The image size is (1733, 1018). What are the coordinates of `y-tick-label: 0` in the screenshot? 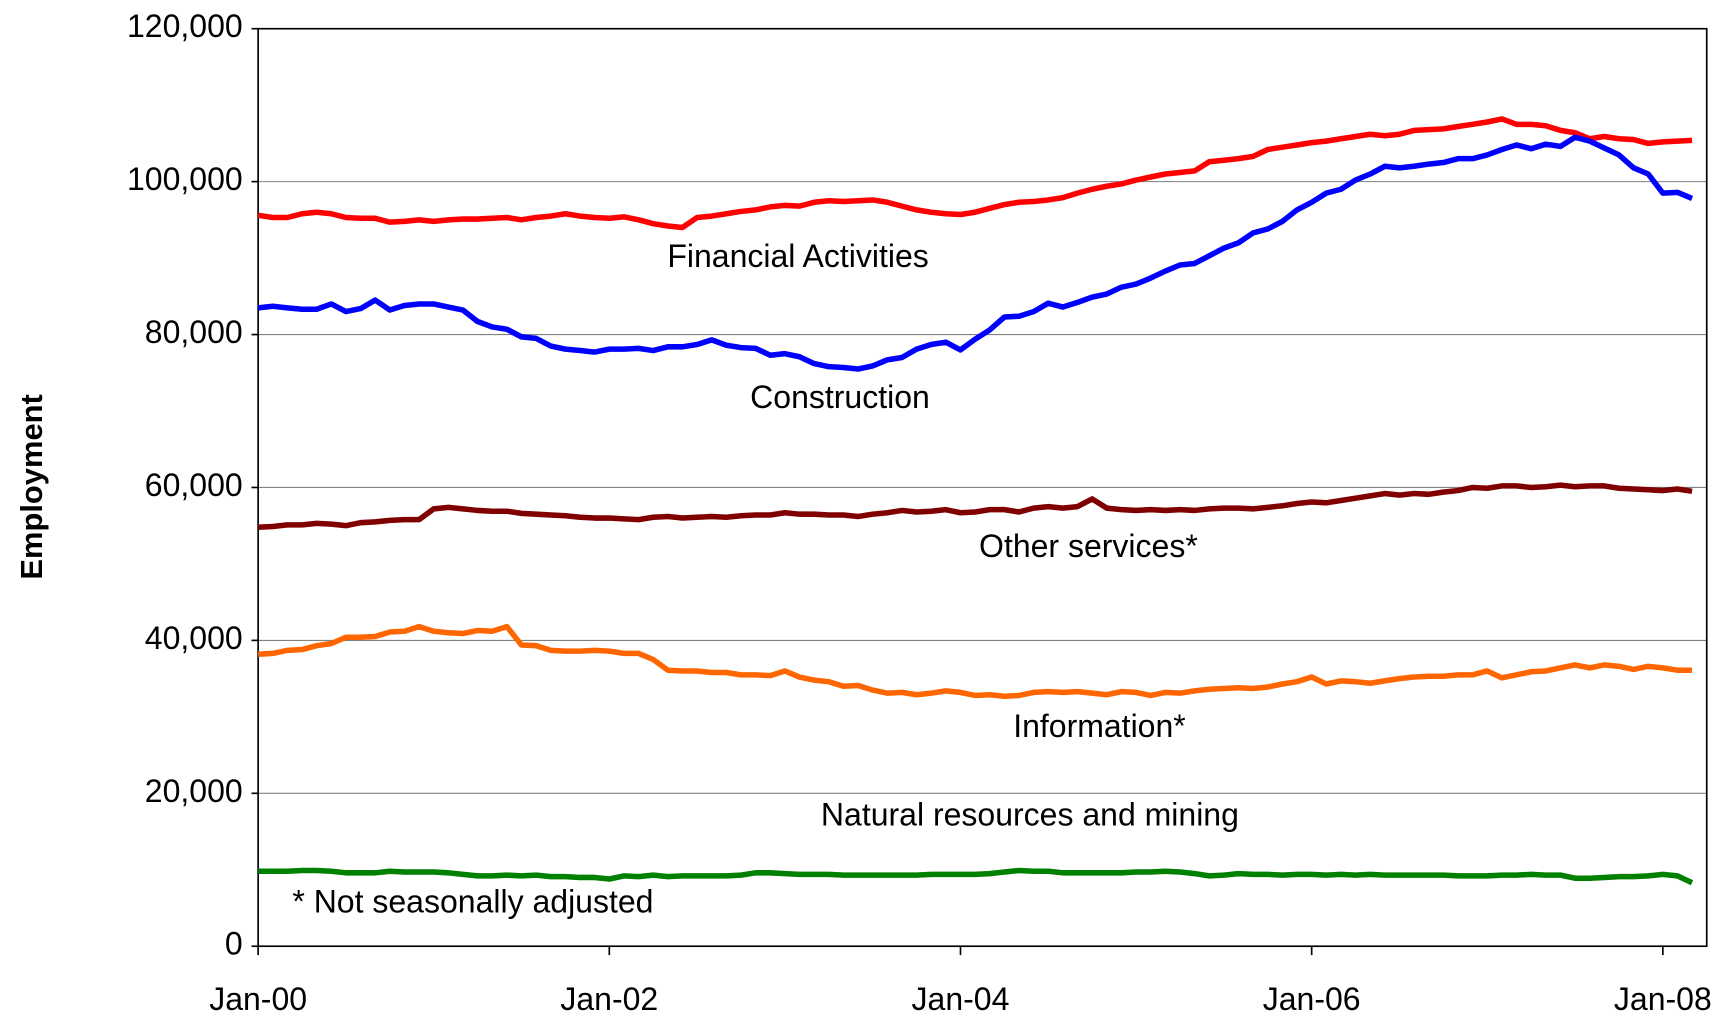 It's located at (234, 944).